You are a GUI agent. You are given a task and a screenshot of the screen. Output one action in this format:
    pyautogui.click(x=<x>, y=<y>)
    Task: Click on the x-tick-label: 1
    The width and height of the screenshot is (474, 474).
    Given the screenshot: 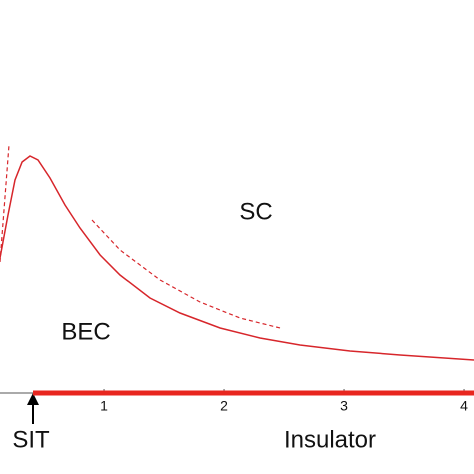 What is the action you would take?
    pyautogui.click(x=104, y=406)
    